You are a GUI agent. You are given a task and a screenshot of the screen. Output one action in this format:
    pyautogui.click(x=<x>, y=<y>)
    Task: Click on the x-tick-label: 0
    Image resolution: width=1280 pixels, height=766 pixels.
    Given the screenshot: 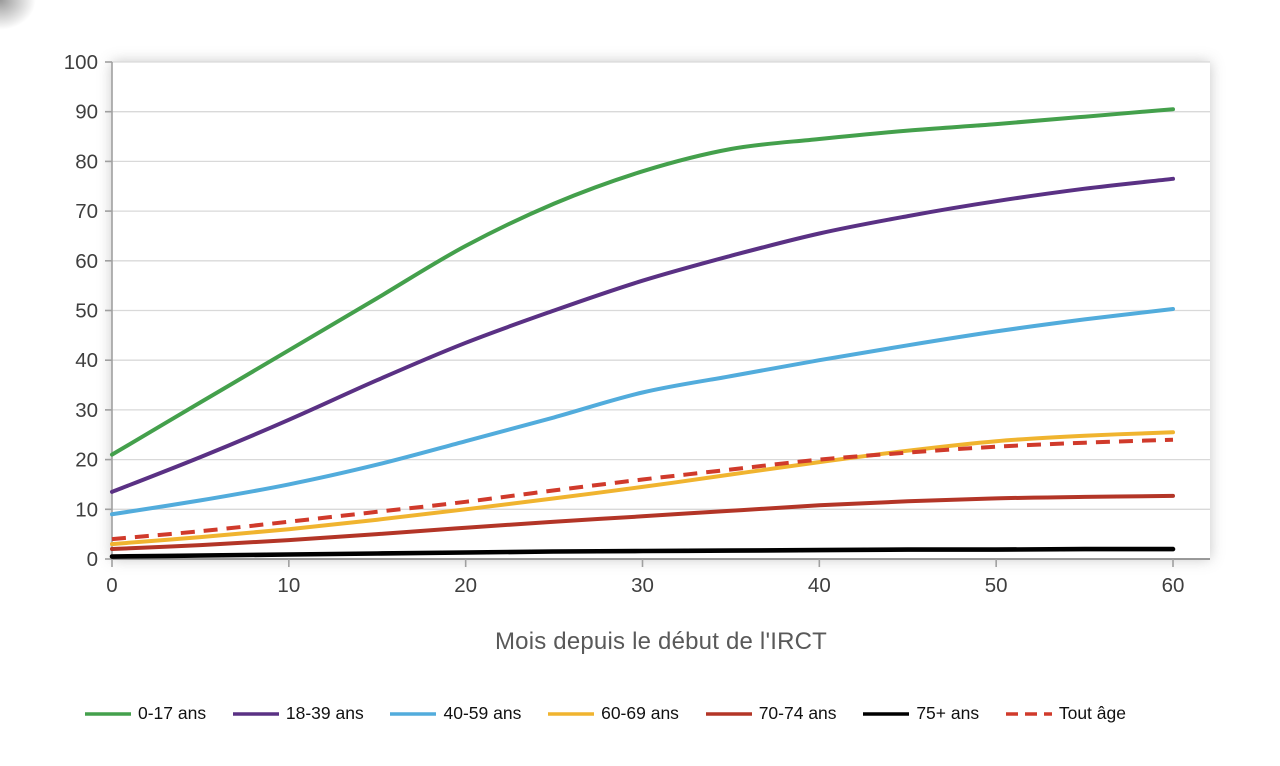 What is the action you would take?
    pyautogui.click(x=111, y=585)
    